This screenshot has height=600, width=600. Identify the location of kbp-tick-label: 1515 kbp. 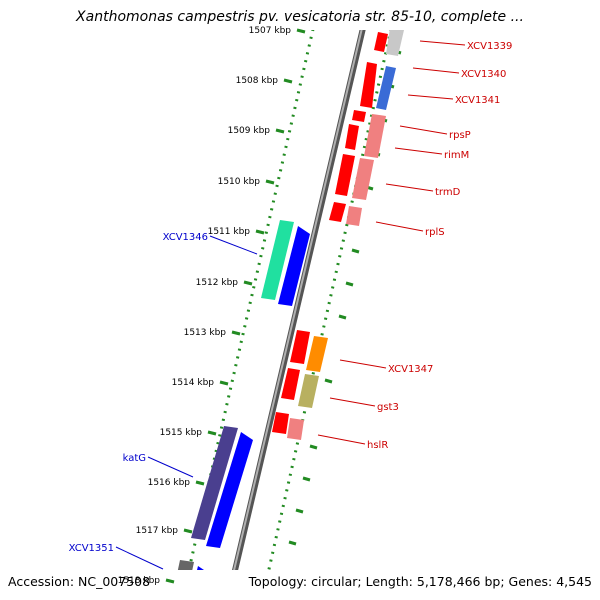
(181, 433).